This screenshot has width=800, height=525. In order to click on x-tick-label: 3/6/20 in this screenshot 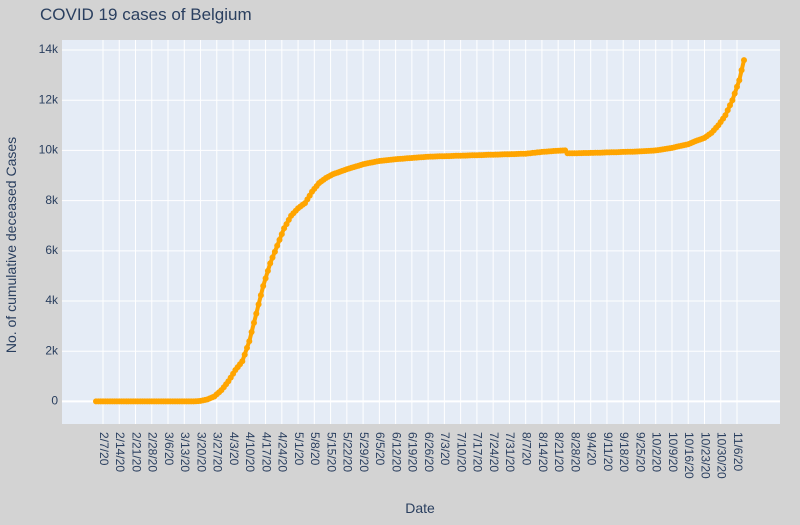, I will do `click(169, 449)`.